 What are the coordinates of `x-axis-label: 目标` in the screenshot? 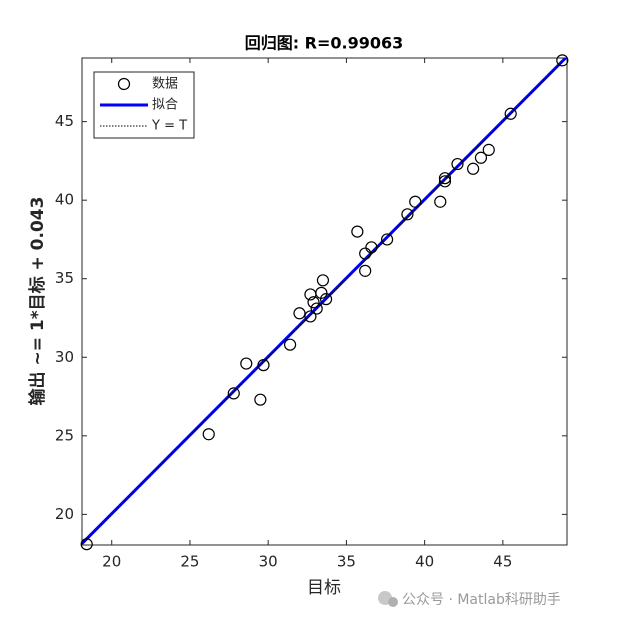 It's located at (324, 588).